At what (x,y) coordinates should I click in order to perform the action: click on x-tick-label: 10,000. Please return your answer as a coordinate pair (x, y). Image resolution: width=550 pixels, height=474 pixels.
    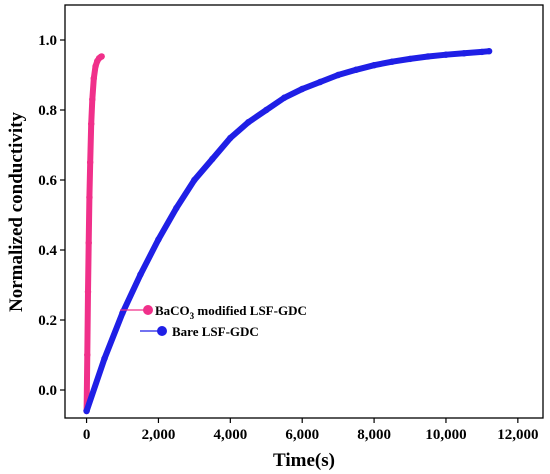
    Looking at the image, I should click on (445, 435).